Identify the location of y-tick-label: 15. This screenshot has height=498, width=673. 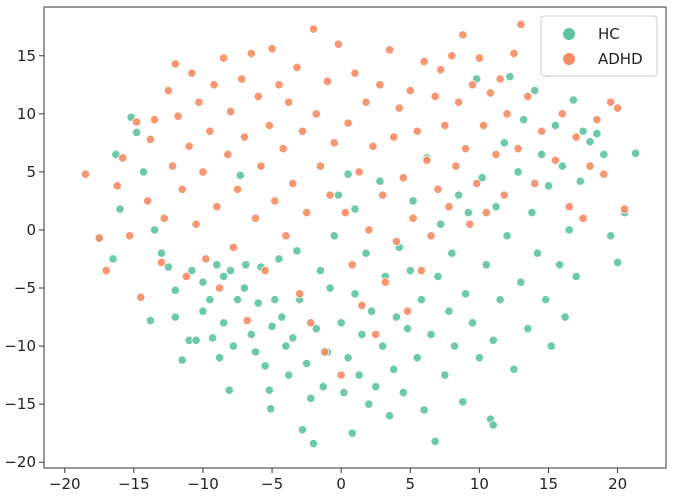
(26, 56).